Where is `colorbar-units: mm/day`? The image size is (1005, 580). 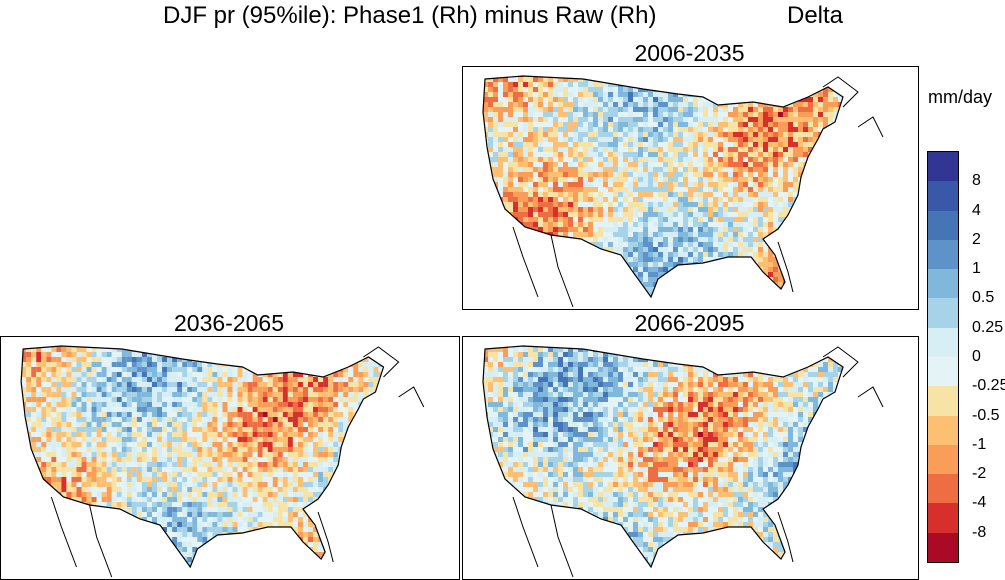 colorbar-units: mm/day is located at coordinates (960, 97).